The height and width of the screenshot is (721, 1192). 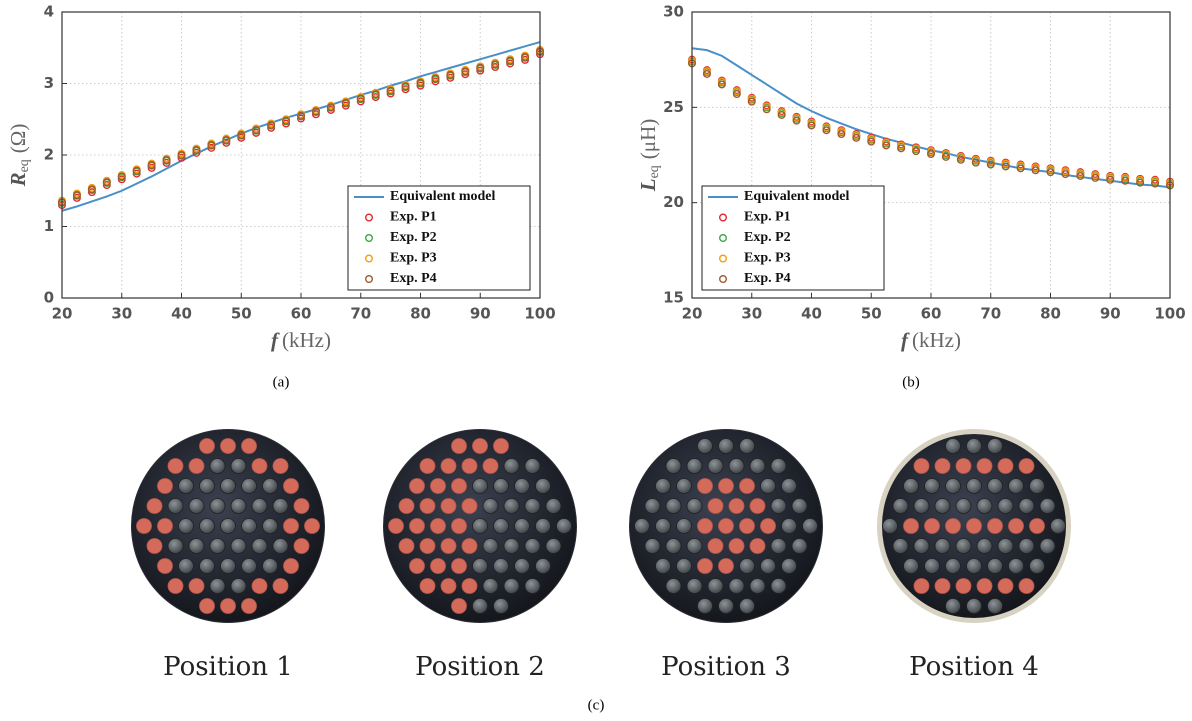 I want to click on photo-caption: Position 3, so click(x=726, y=667).